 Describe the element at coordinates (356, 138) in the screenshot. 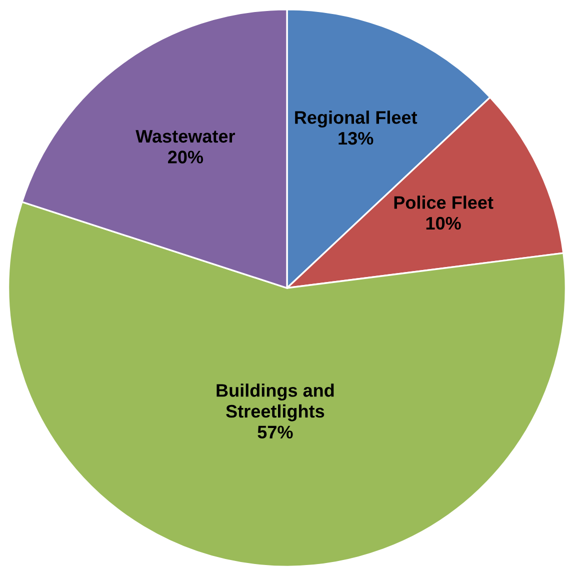

I see `data-label: 13%` at that location.